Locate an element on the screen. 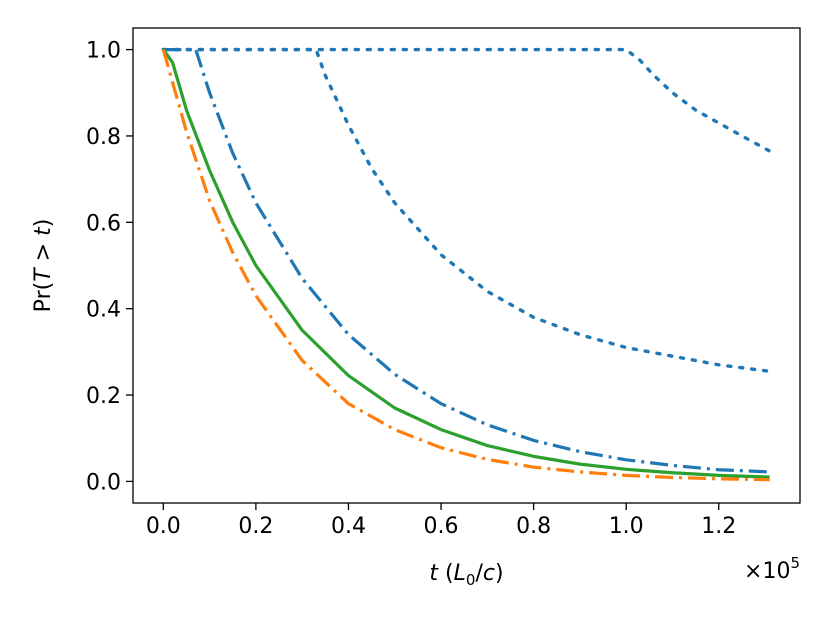  x-tick-label: 0.2 is located at coordinates (255, 526).